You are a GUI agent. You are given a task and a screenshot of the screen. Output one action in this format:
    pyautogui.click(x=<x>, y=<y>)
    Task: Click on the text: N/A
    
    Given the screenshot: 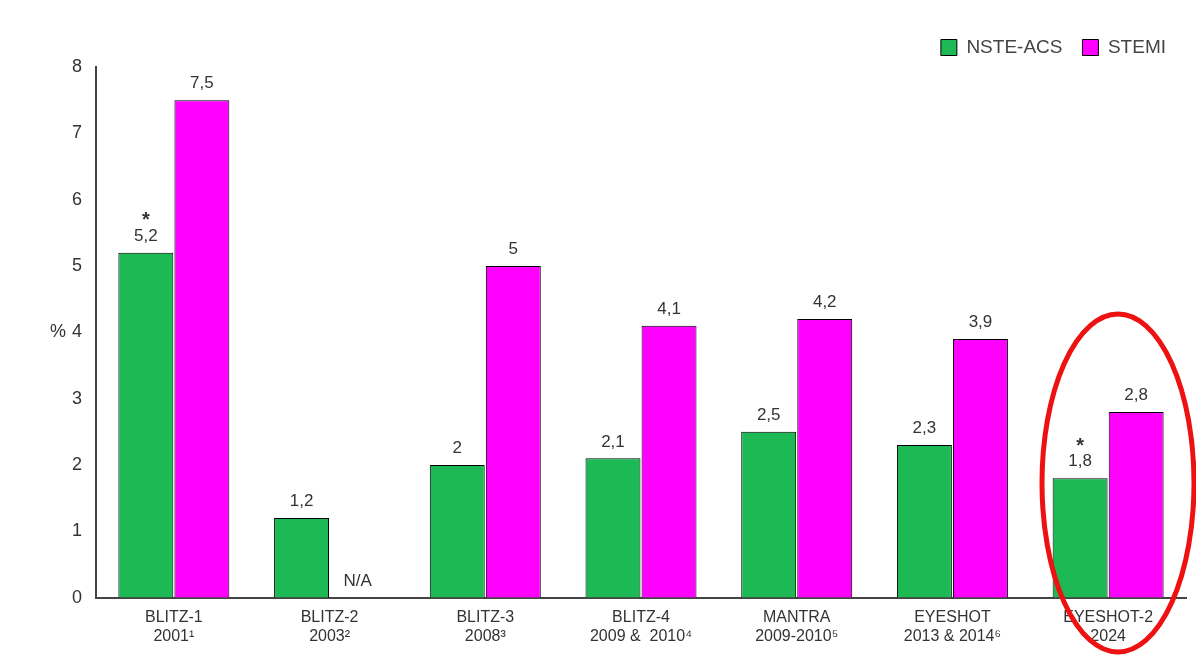 What is the action you would take?
    pyautogui.click(x=357, y=580)
    